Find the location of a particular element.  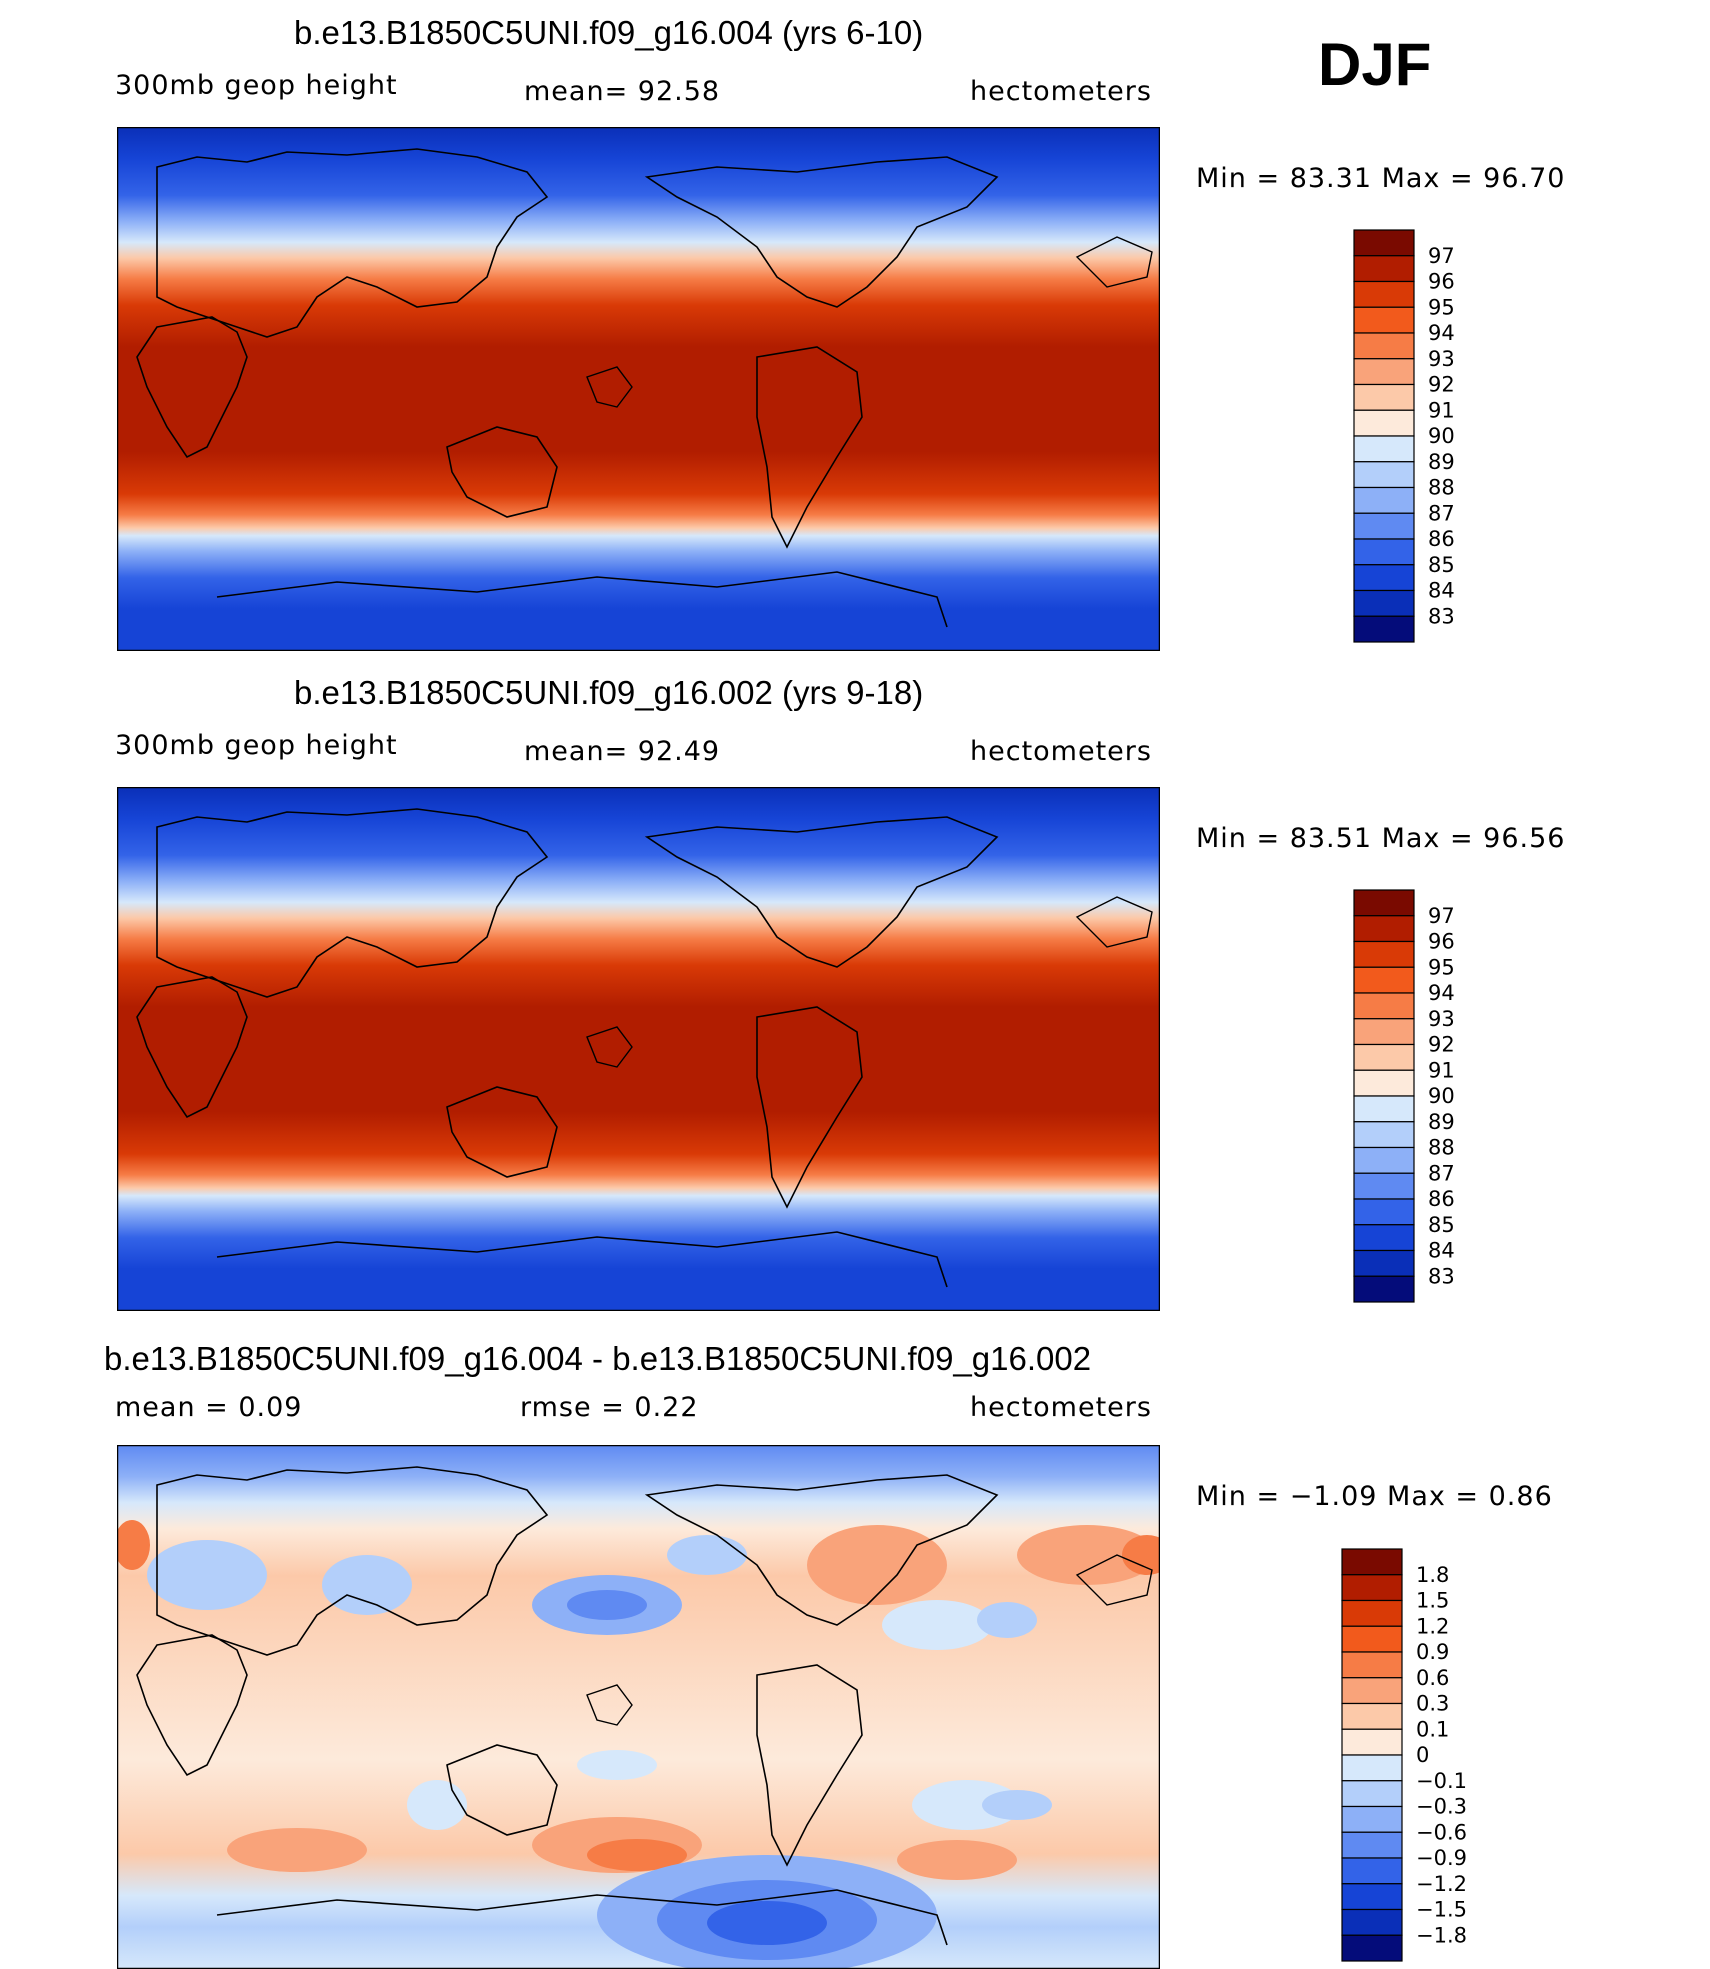

panel1-mean-label: mean= 92.58 is located at coordinates (622, 91).